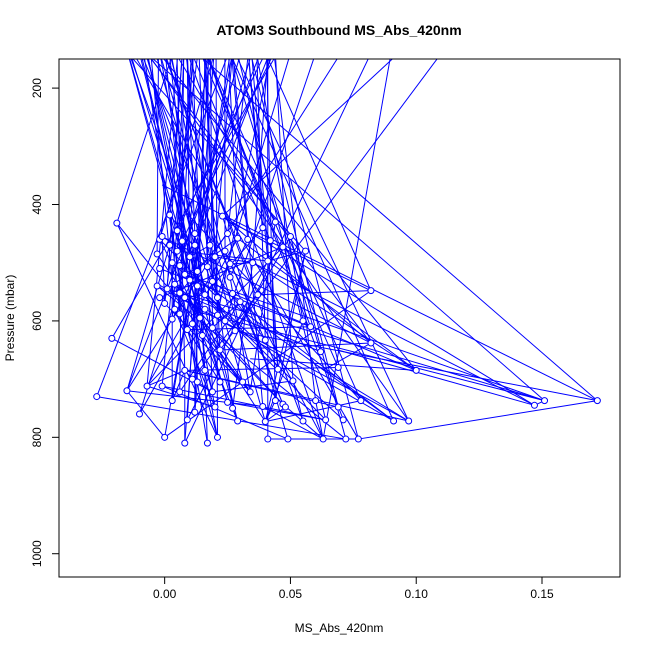 The width and height of the screenshot is (650, 650). What do you see at coordinates (37, 88) in the screenshot?
I see `y-tick-label: 200` at bounding box center [37, 88].